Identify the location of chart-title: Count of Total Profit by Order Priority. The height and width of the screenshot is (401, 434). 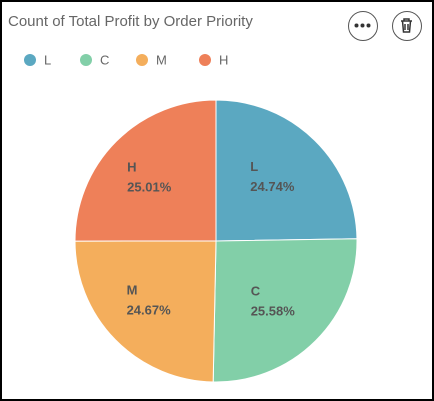
(130, 21).